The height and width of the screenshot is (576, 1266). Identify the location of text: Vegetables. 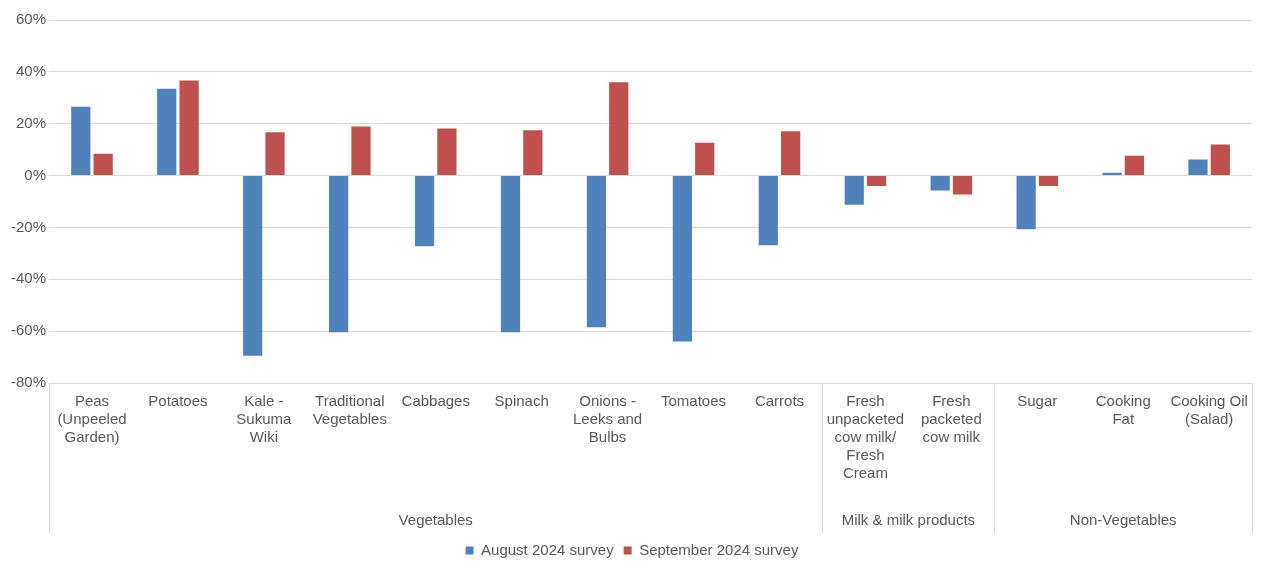
(435, 520).